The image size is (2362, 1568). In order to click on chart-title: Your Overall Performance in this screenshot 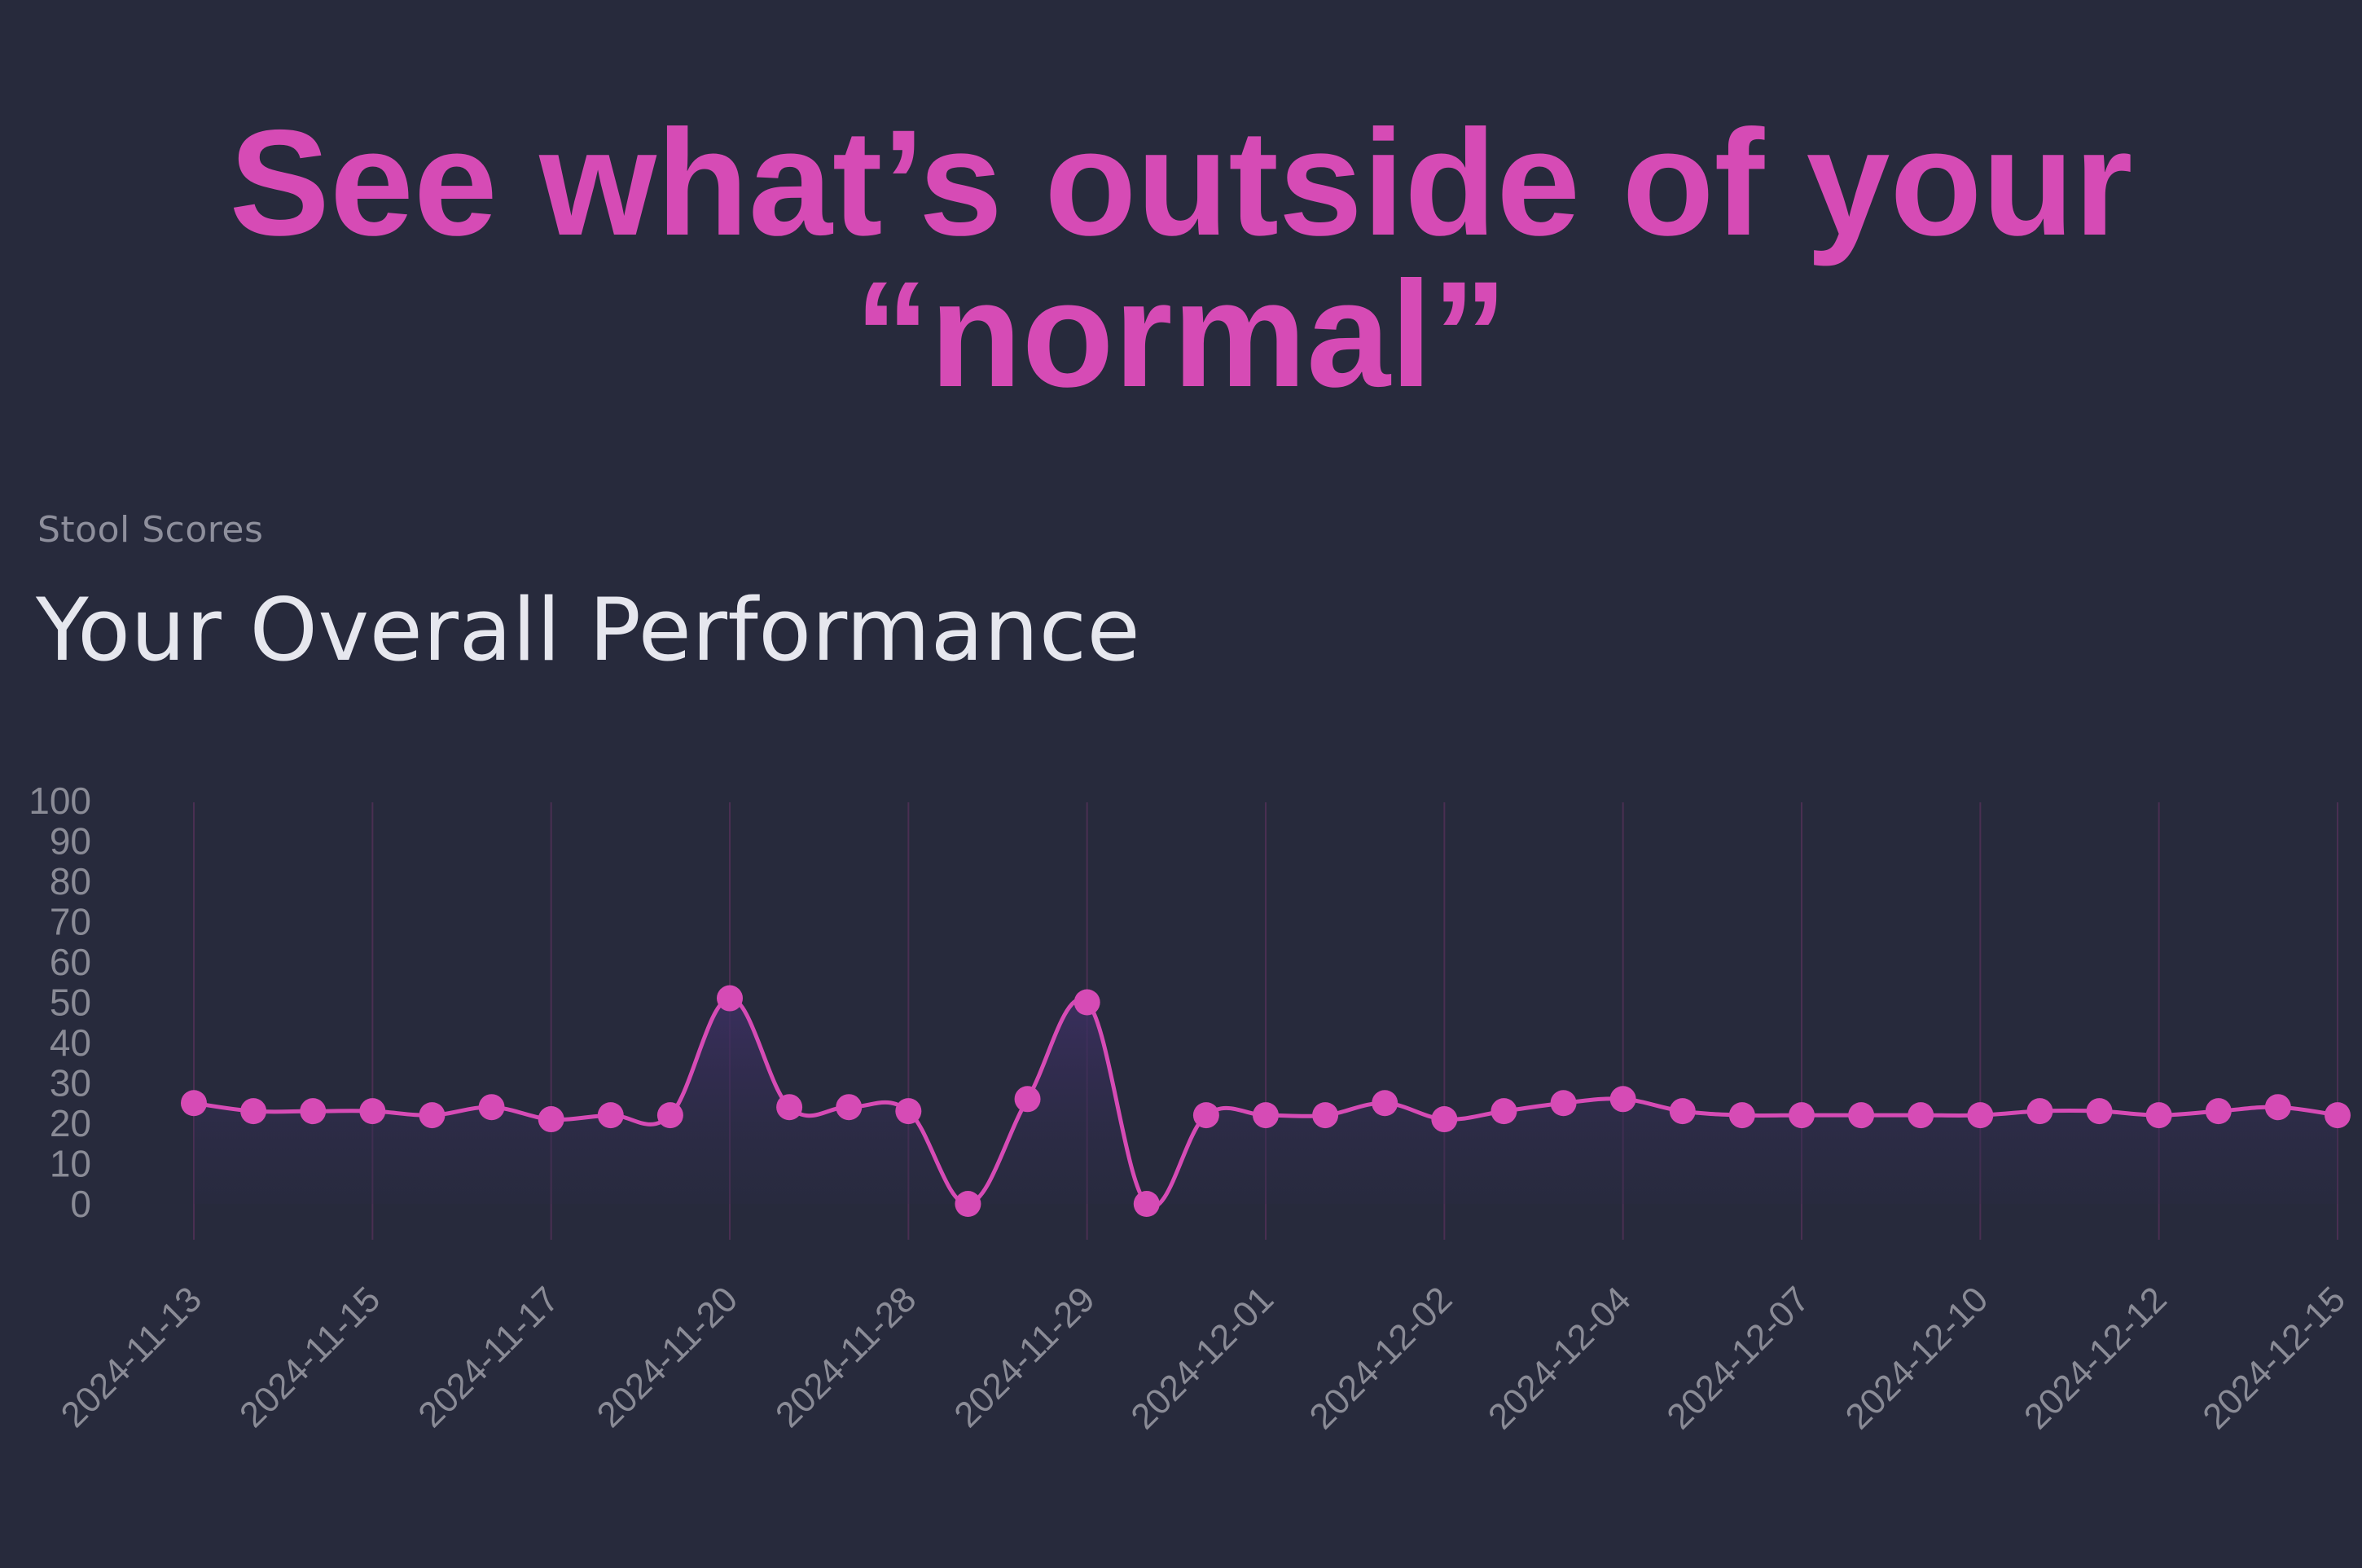, I will do `click(588, 630)`.